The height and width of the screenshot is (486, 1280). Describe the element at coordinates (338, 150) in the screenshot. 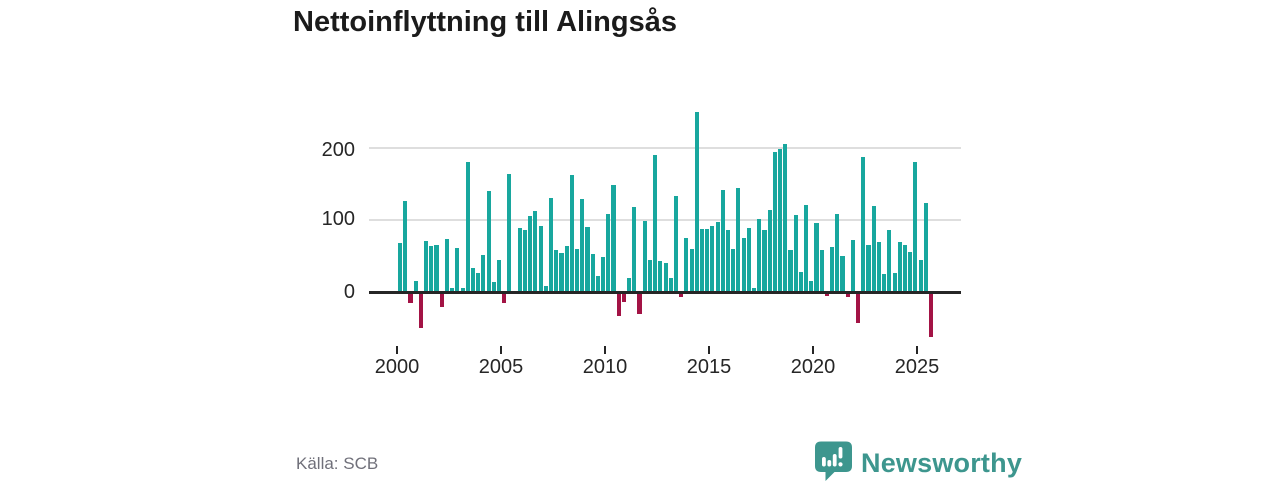

I see `y-axis-label-200: 200` at that location.